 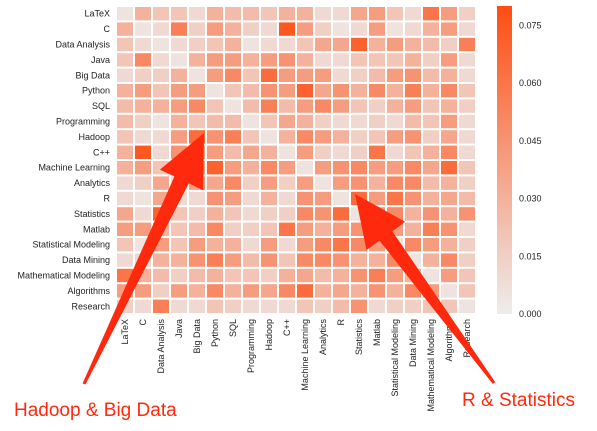 What do you see at coordinates (94, 137) in the screenshot?
I see `y-tick-label: Hadoop` at bounding box center [94, 137].